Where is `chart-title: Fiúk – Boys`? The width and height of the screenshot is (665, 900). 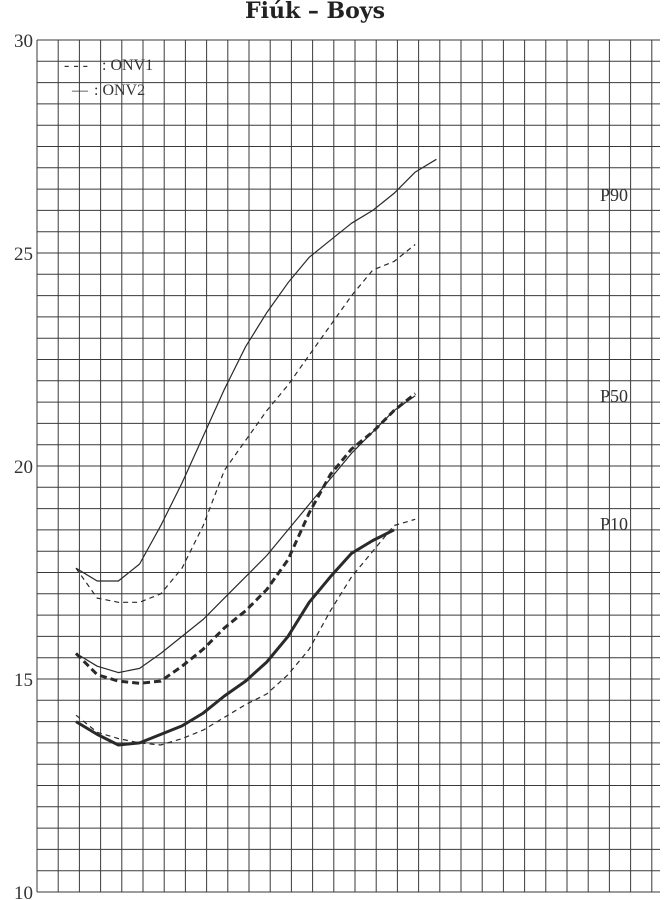
chart-title: Fiúk – Boys is located at coordinates (315, 12).